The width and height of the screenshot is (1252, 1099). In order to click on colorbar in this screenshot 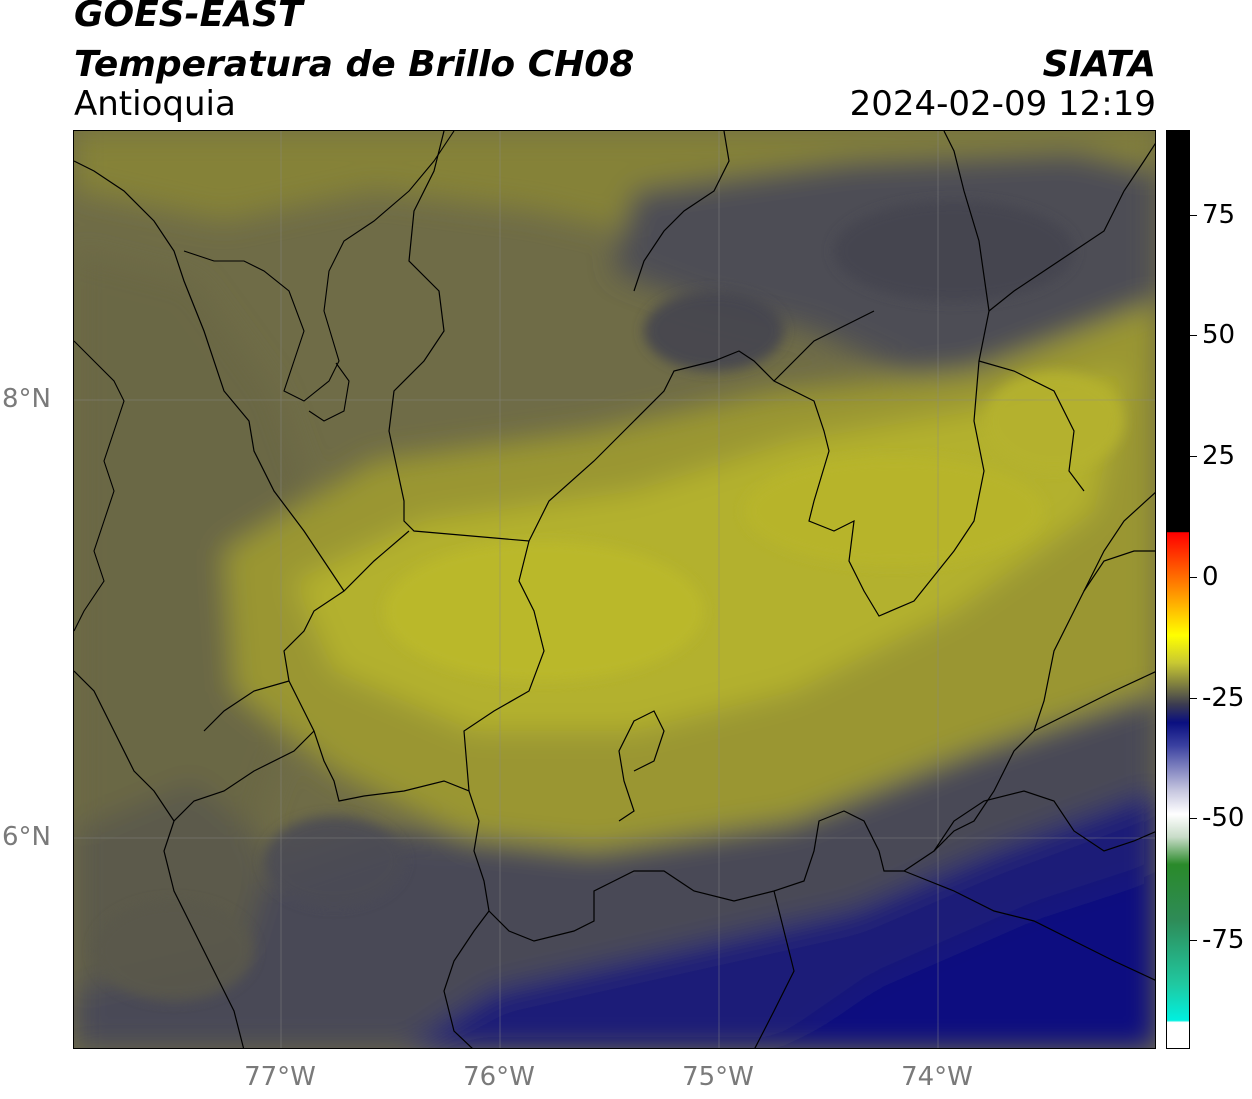, I will do `click(1178, 589)`.